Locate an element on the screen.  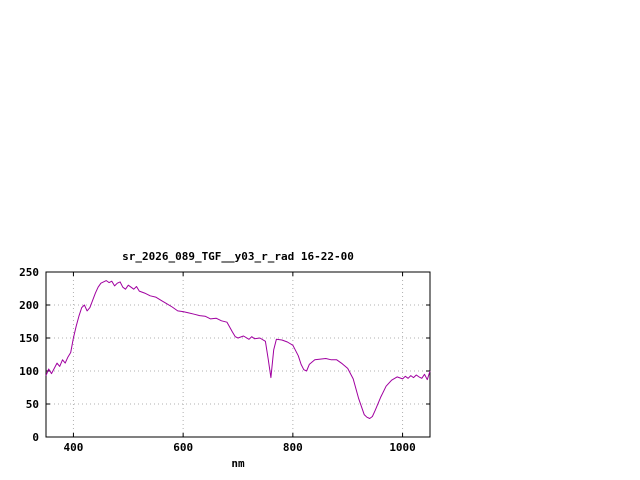
x-tick-label: 600 is located at coordinates (183, 447).